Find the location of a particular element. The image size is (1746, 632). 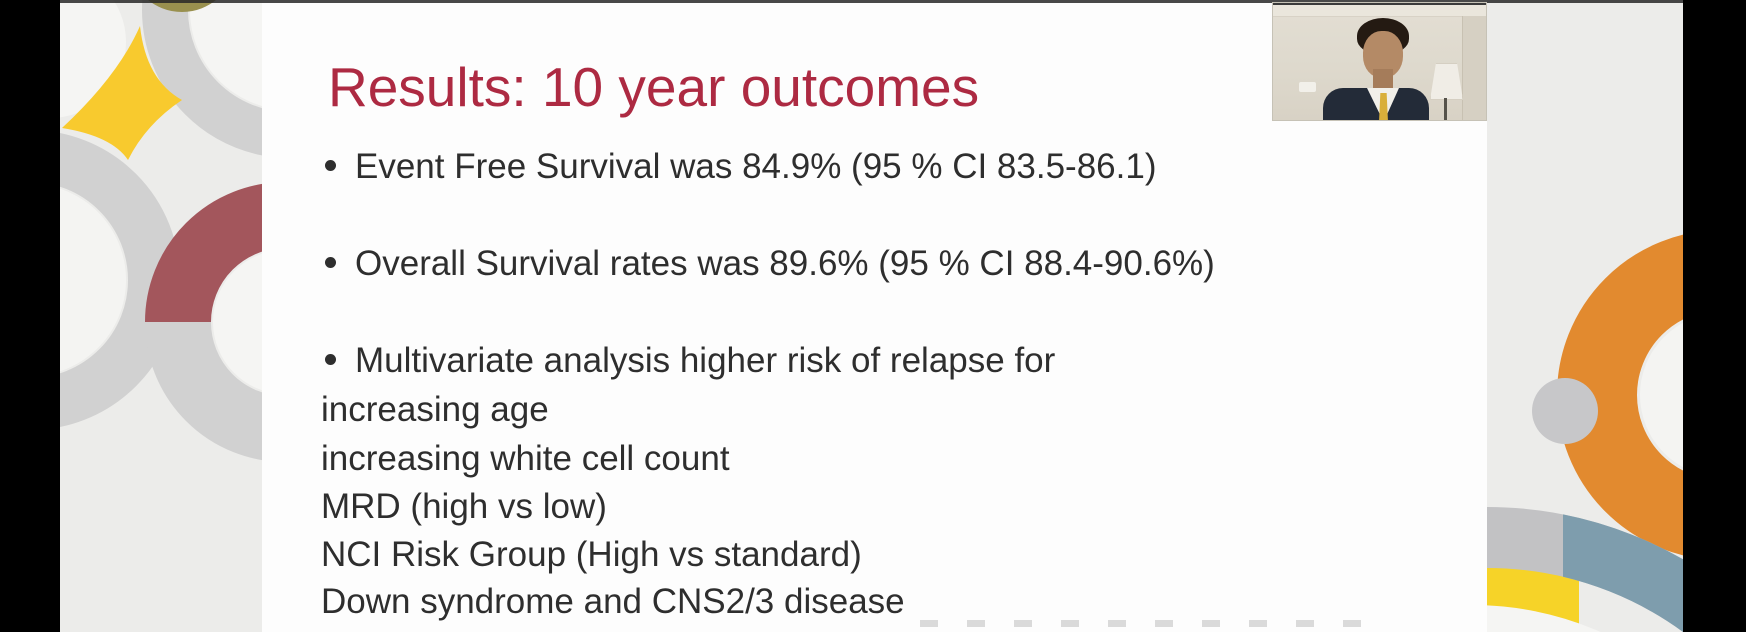

sub-line-mrd: MRD (high vs low) is located at coordinates (464, 506).